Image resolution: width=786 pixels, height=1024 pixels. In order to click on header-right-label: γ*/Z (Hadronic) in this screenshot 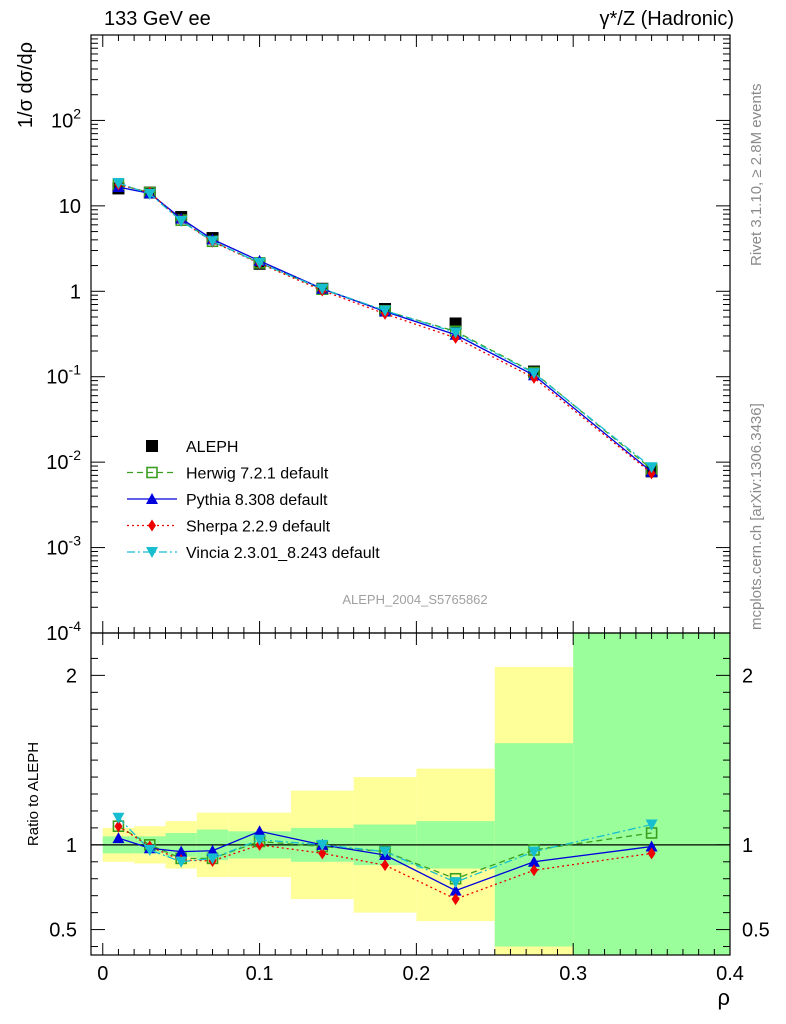, I will do `click(666, 19)`.